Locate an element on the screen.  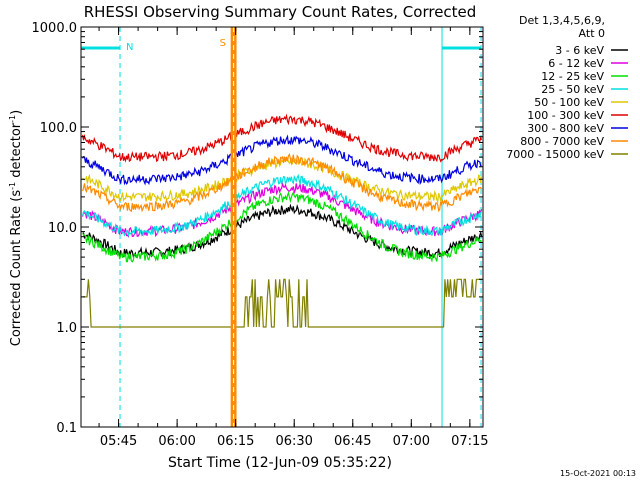
legend-label: 7000 - 15000 keV is located at coordinates (555, 154).